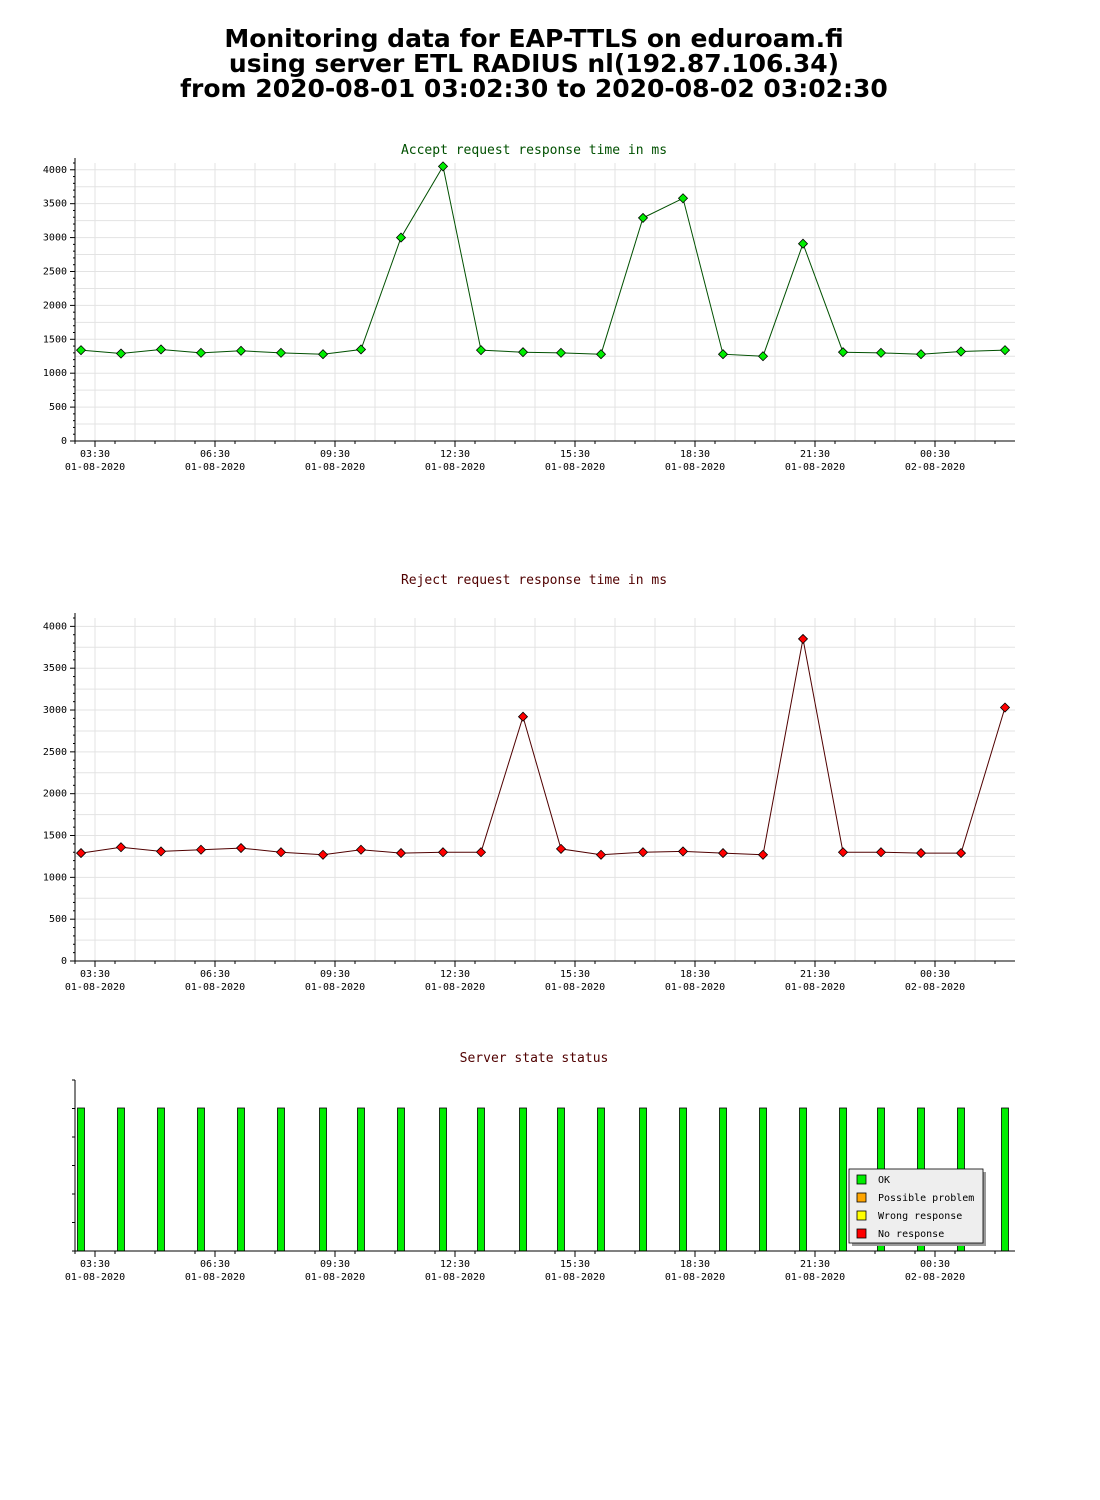 This screenshot has height=1500, width=1100. I want to click on x-tick-label-date: 02-08-2020, so click(935, 987).